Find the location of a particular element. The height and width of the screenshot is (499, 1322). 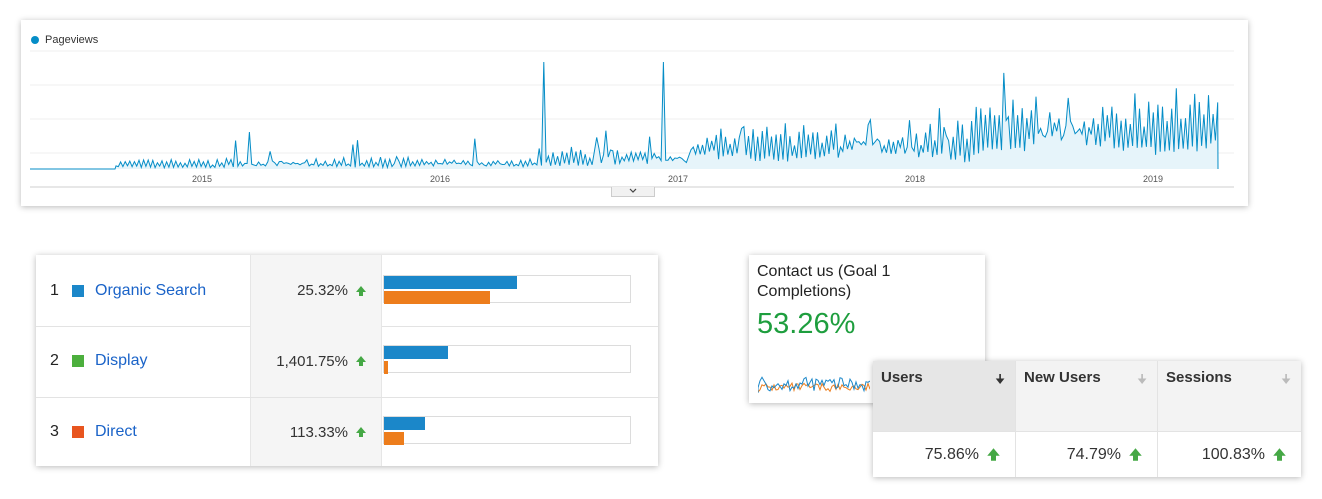

channel-row: 1 Organic Search 25.32% is located at coordinates (347, 291).